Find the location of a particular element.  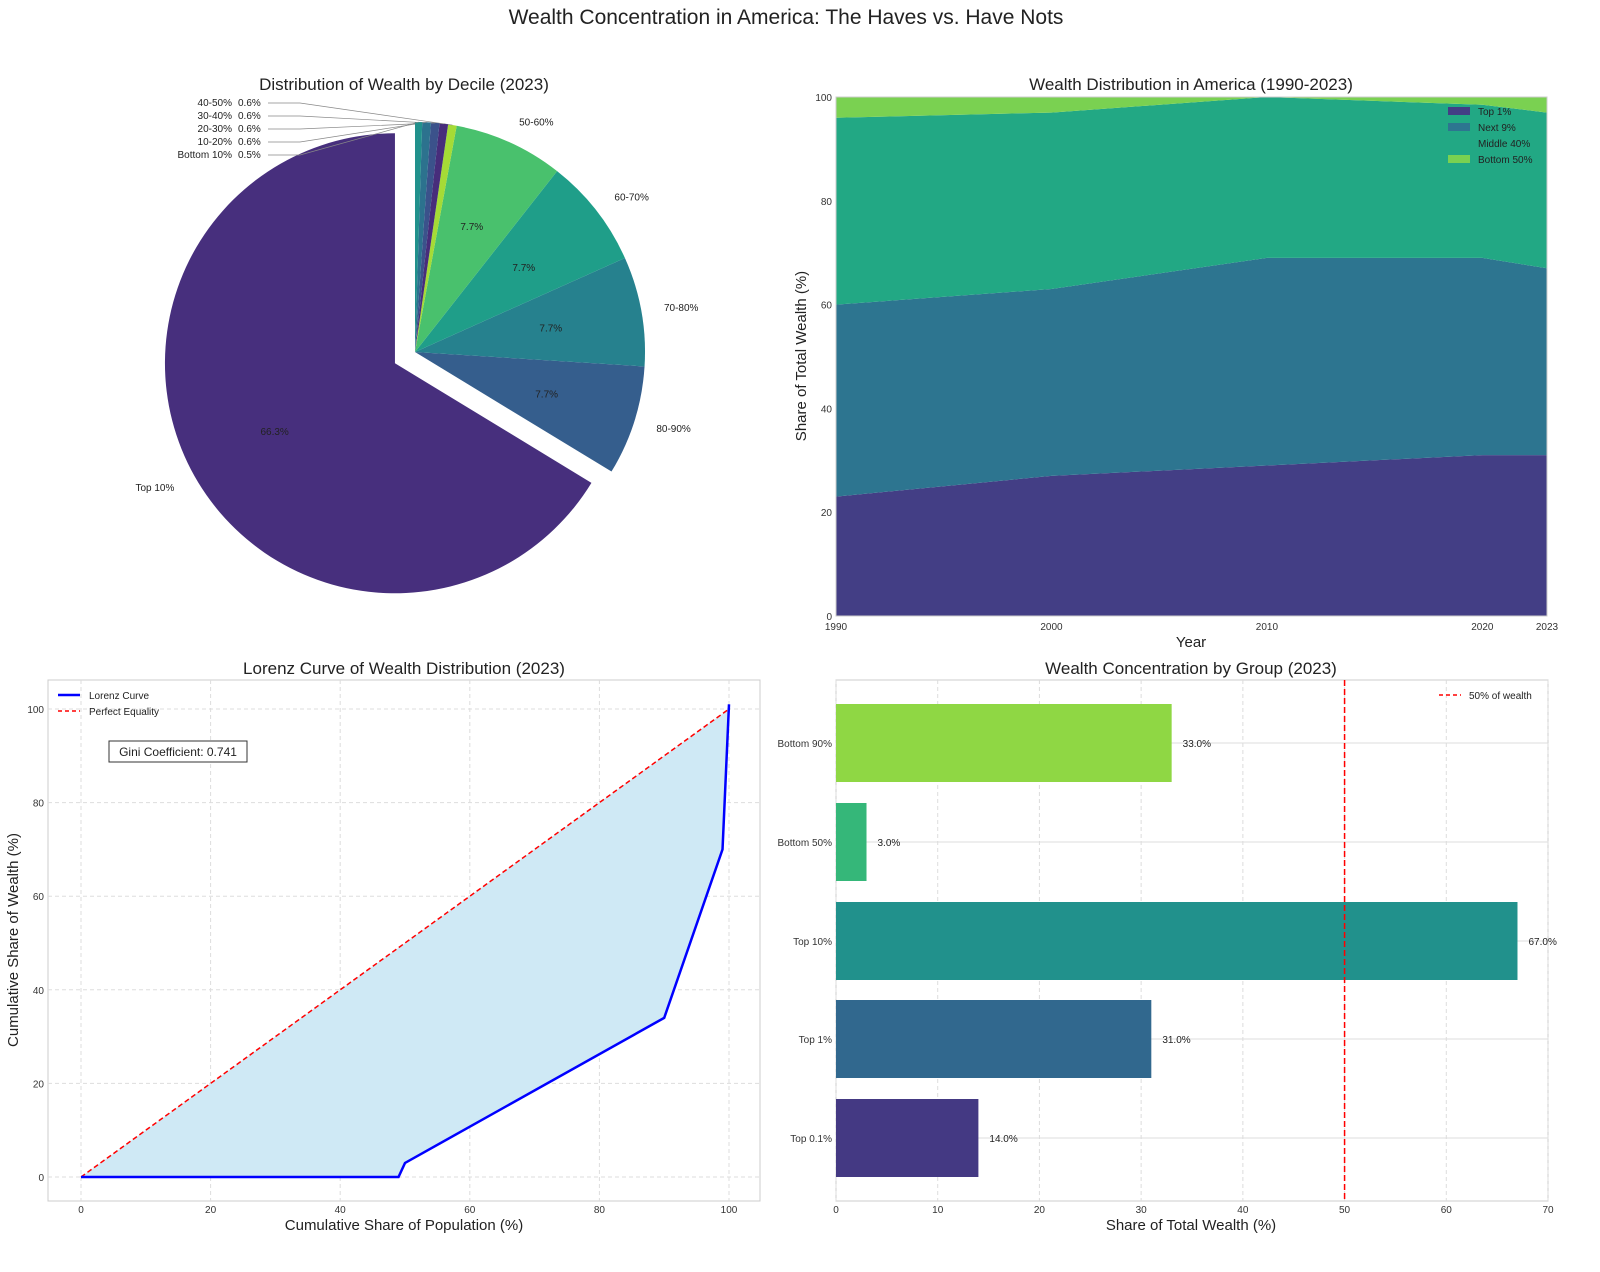

area-next-9- is located at coordinates (1191, 377).